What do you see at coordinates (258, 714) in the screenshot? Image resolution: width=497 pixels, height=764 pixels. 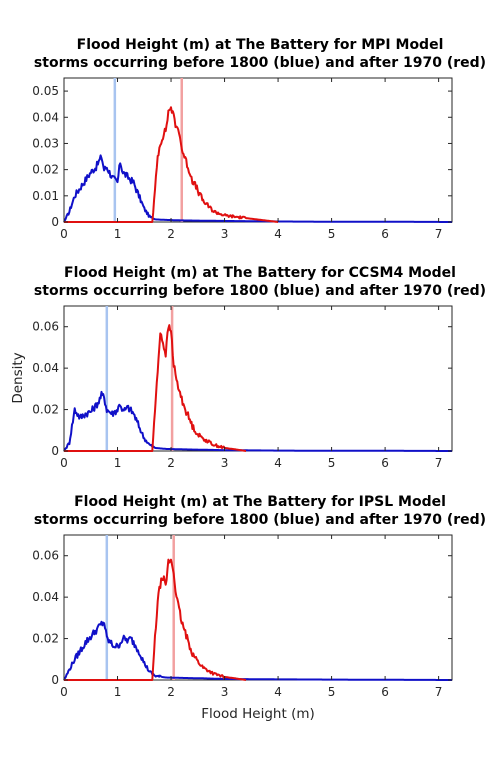 I see `x-axis-label: Flood Height (m)` at bounding box center [258, 714].